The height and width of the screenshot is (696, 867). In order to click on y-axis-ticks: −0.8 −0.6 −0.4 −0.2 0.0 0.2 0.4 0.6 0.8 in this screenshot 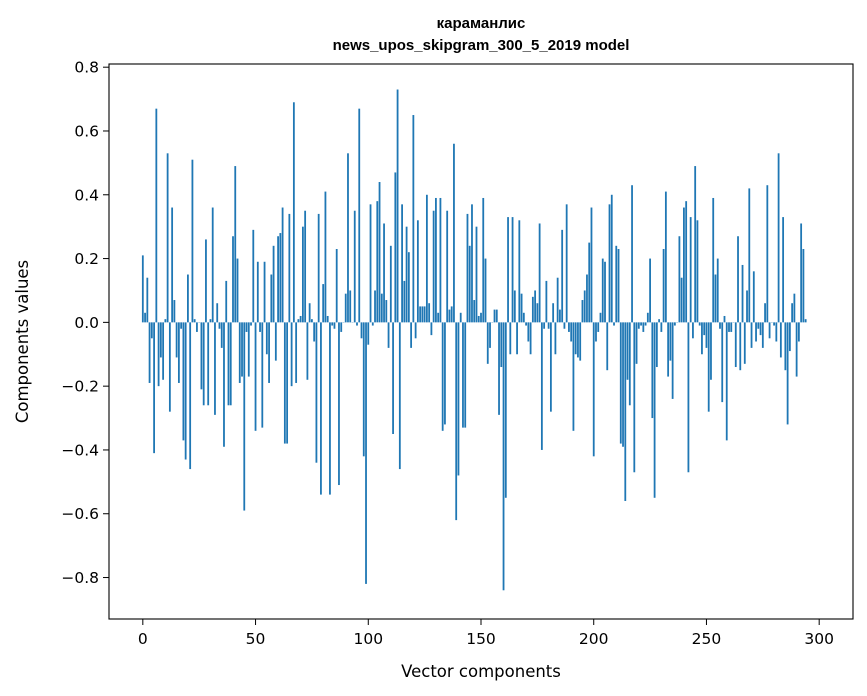, I will do `click(85, 323)`.